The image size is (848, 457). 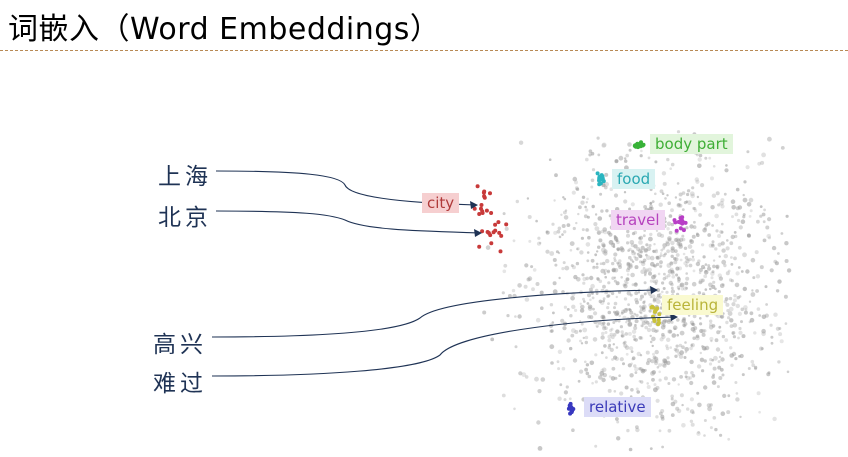 What do you see at coordinates (185, 177) in the screenshot?
I see `word-label-shanghai: 上海` at bounding box center [185, 177].